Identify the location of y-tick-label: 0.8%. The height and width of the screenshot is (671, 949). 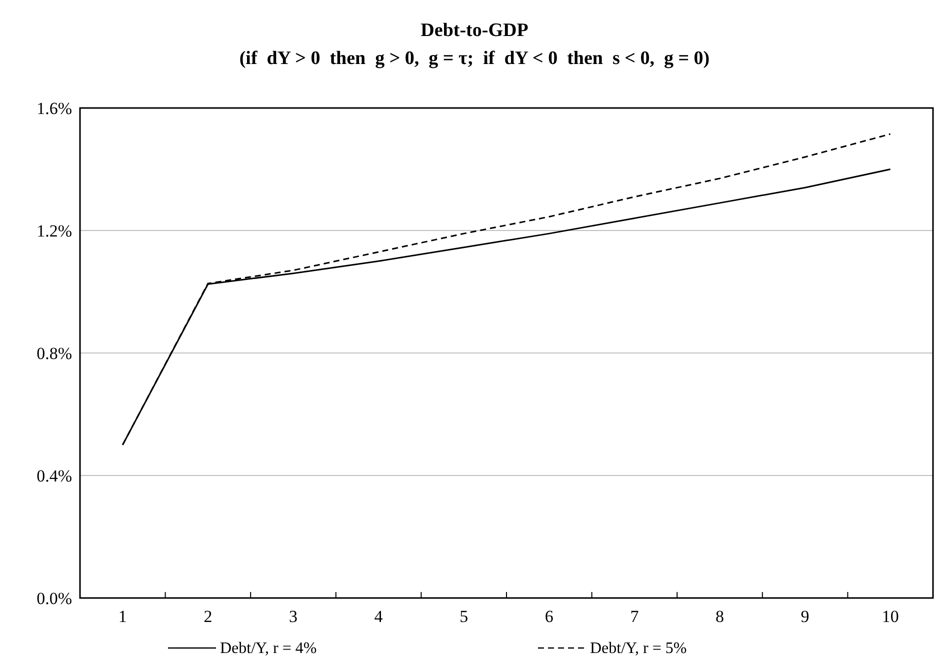
(54, 353).